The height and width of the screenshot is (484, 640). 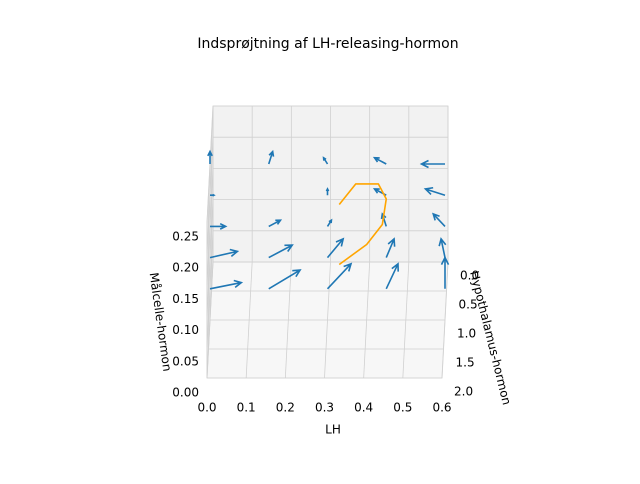 I want to click on x-tick-label: 0.2, so click(x=285, y=408).